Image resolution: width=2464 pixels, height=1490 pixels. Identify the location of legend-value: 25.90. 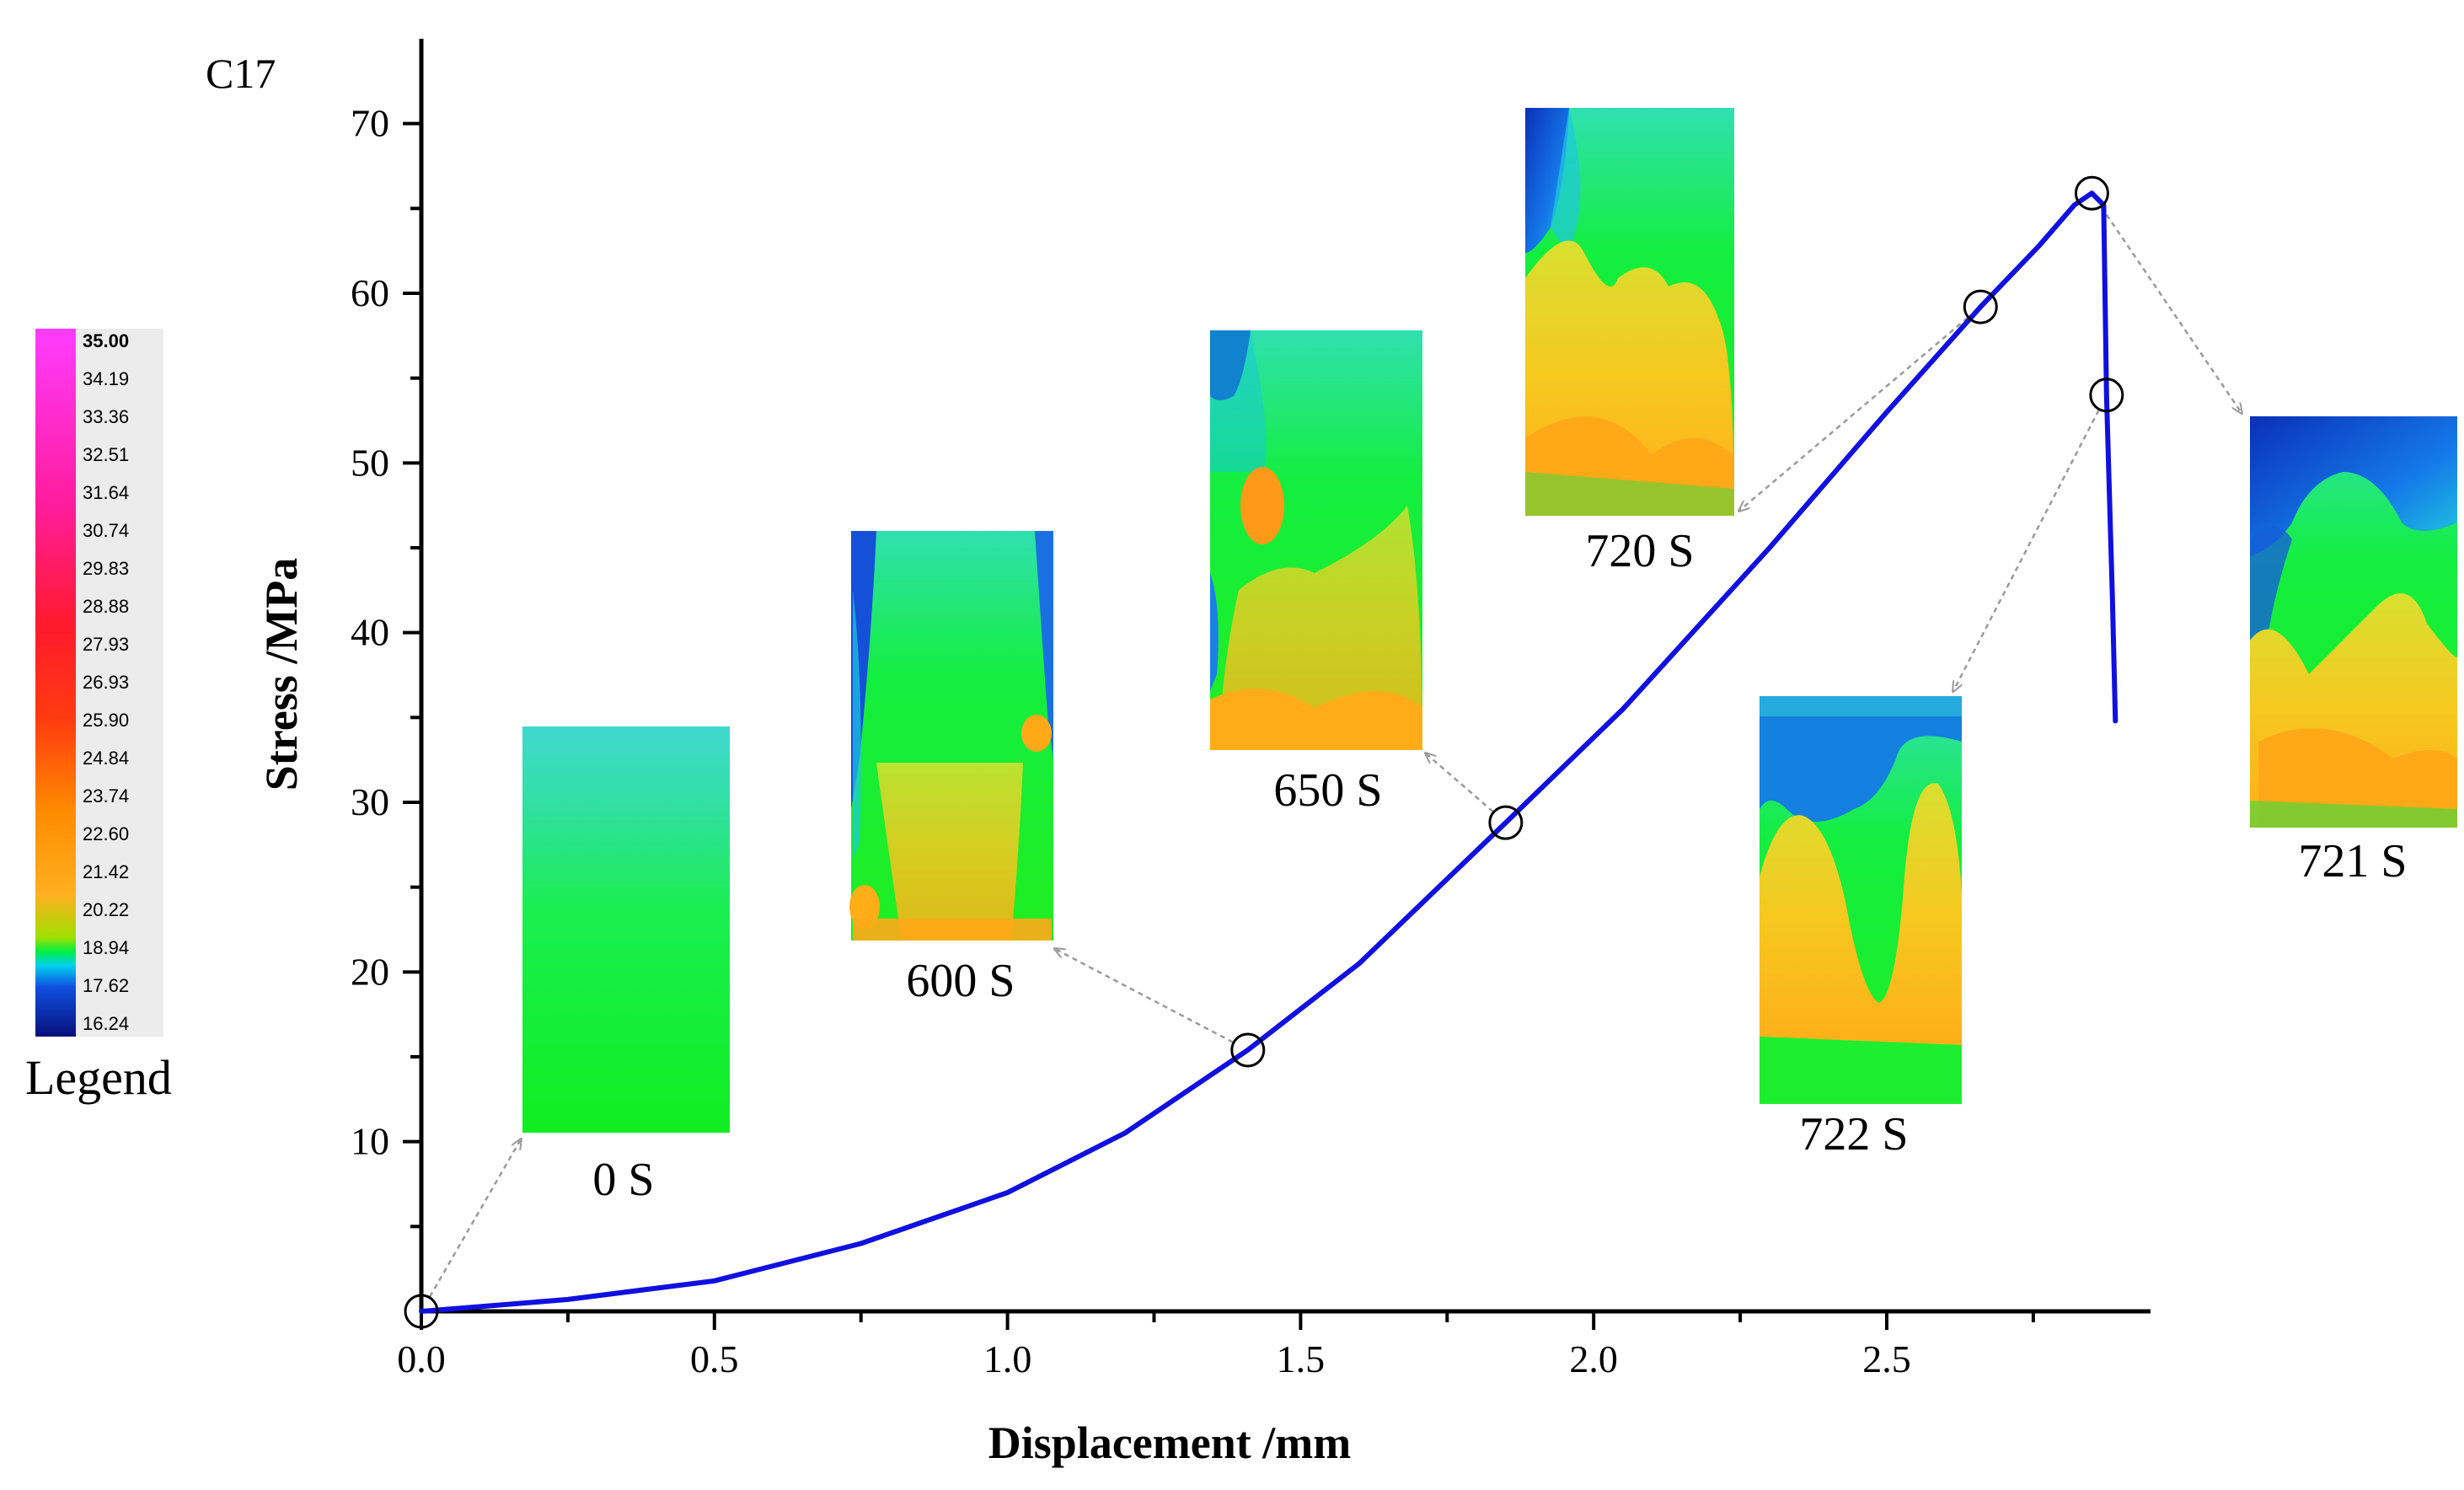
(106, 720).